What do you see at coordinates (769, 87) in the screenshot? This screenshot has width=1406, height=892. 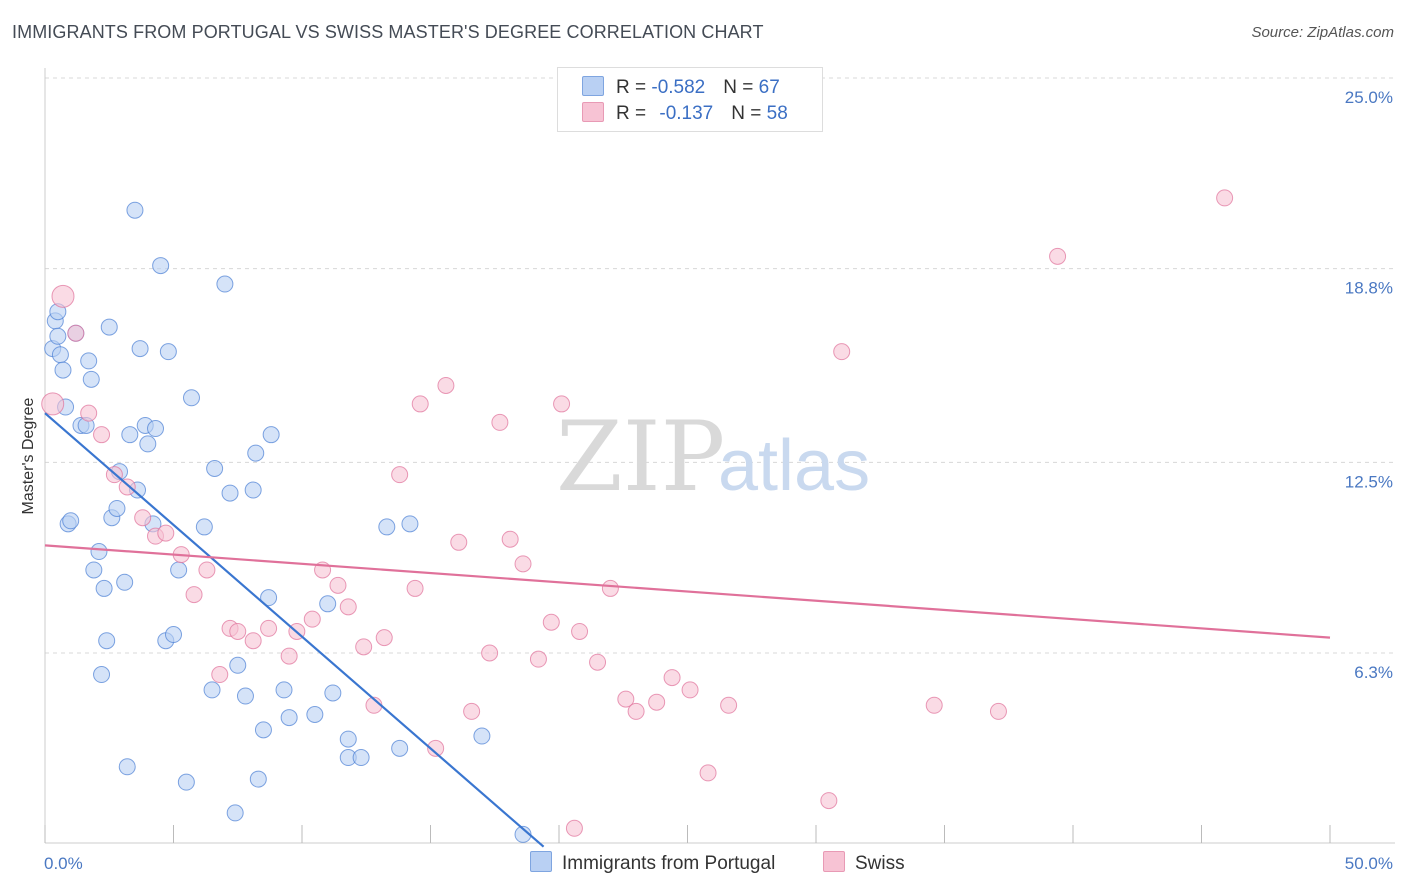 I see `legend-n-value-portugal: 67` at bounding box center [769, 87].